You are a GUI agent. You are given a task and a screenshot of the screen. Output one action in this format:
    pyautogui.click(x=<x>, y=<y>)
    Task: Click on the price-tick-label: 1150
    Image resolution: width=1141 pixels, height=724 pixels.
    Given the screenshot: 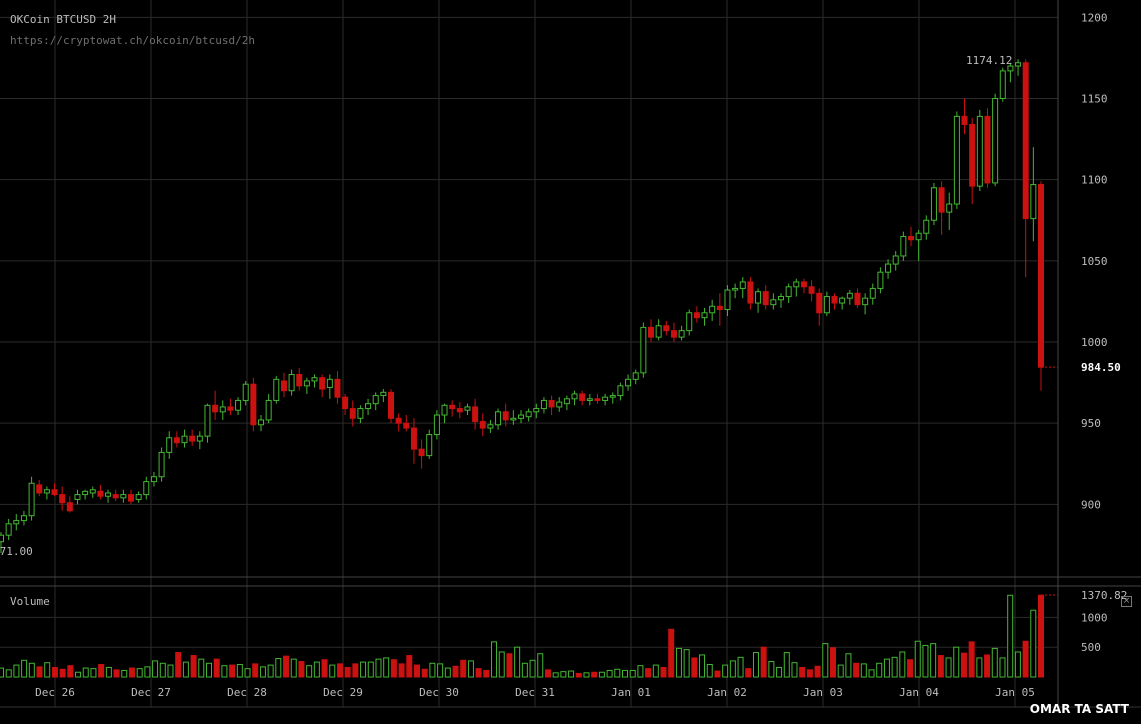 What is the action you would take?
    pyautogui.click(x=1094, y=98)
    